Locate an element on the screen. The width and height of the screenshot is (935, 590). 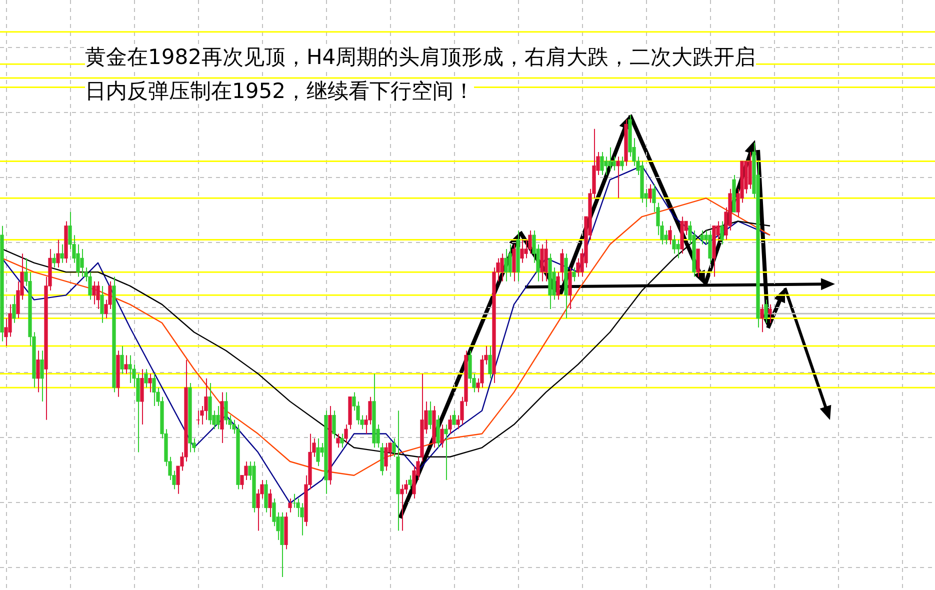
chart-subtitle: 日内反弹压制在1952，继续看下行空间！ is located at coordinates (279, 91).